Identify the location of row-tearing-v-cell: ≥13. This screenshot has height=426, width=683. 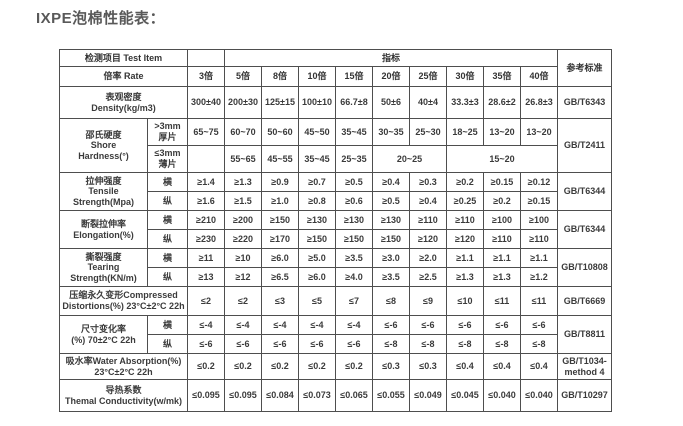
(206, 277).